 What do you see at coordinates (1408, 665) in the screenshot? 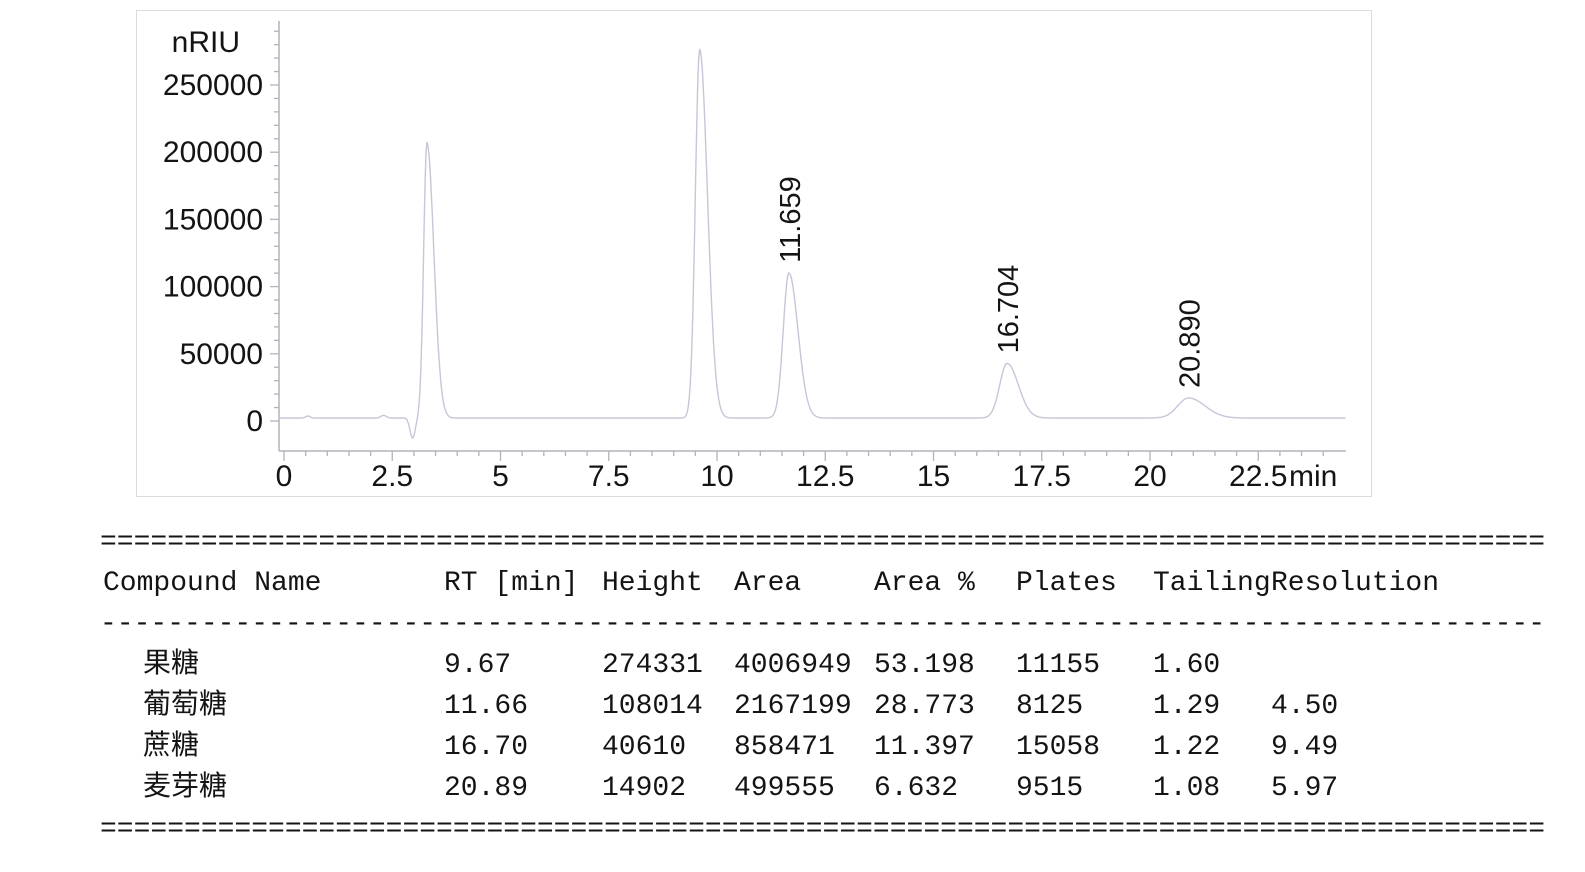
I see `table-cell` at bounding box center [1408, 665].